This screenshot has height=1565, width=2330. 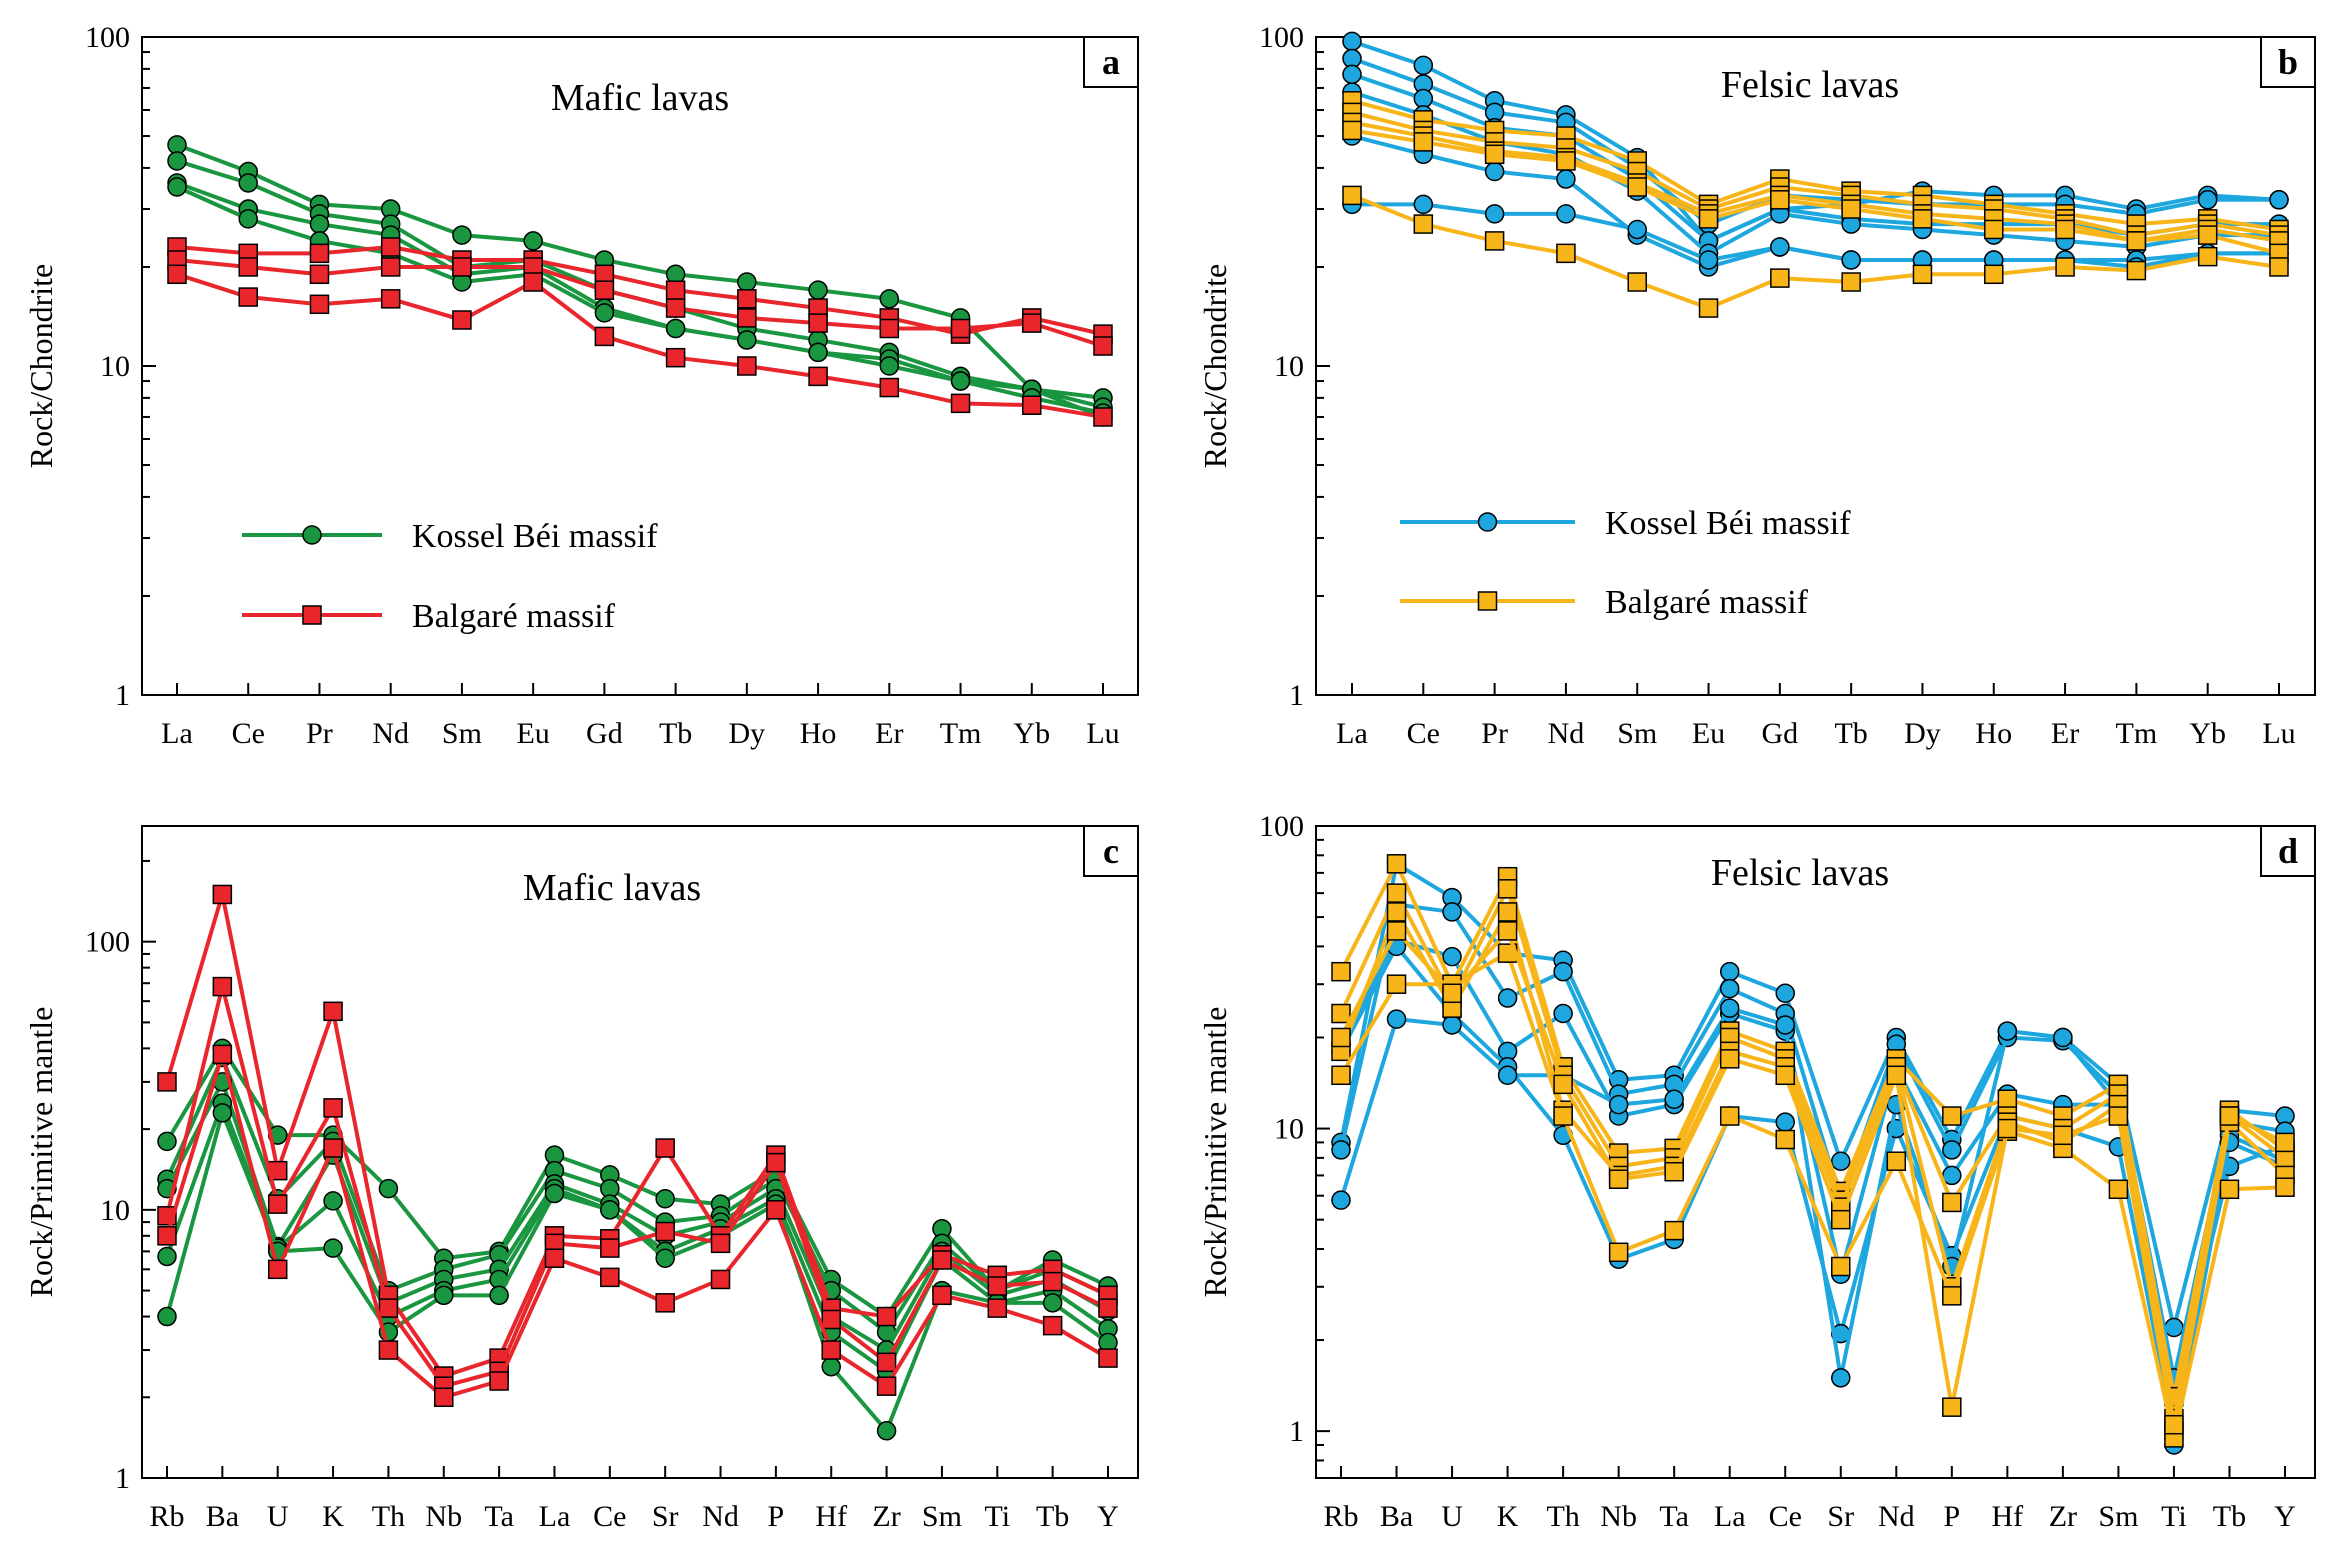 I want to click on panel-badge-label: c, so click(x=1111, y=851).